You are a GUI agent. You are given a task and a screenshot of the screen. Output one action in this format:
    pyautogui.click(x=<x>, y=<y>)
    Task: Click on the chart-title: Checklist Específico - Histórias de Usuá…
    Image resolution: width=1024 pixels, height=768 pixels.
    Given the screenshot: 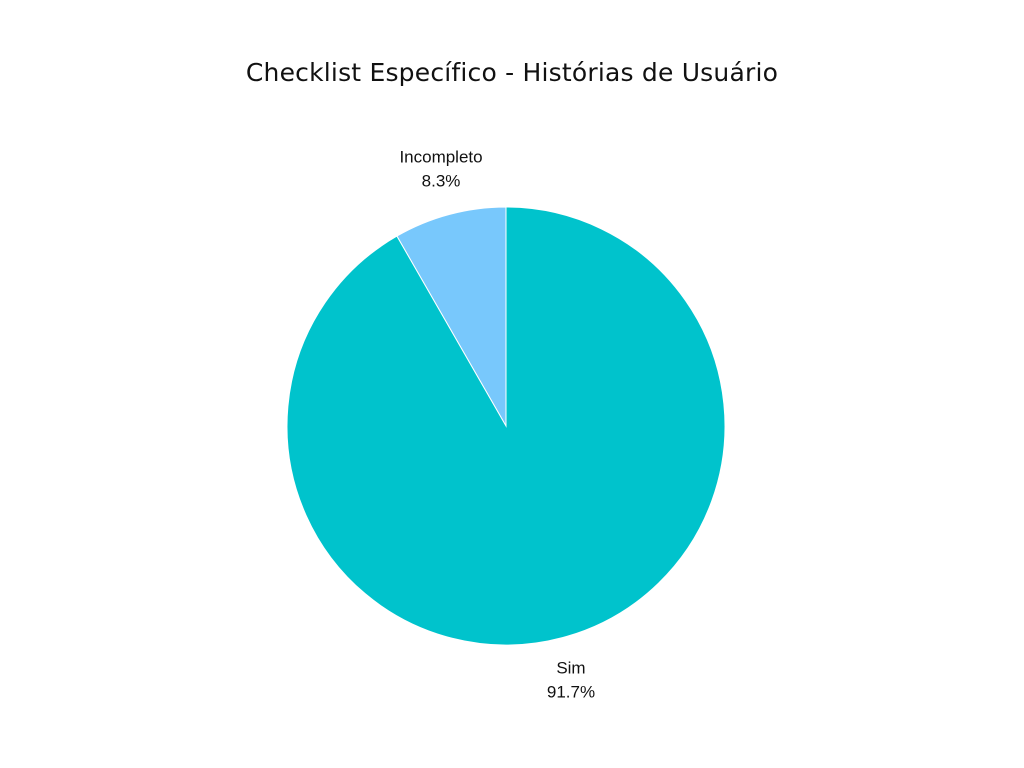 What is the action you would take?
    pyautogui.click(x=512, y=72)
    